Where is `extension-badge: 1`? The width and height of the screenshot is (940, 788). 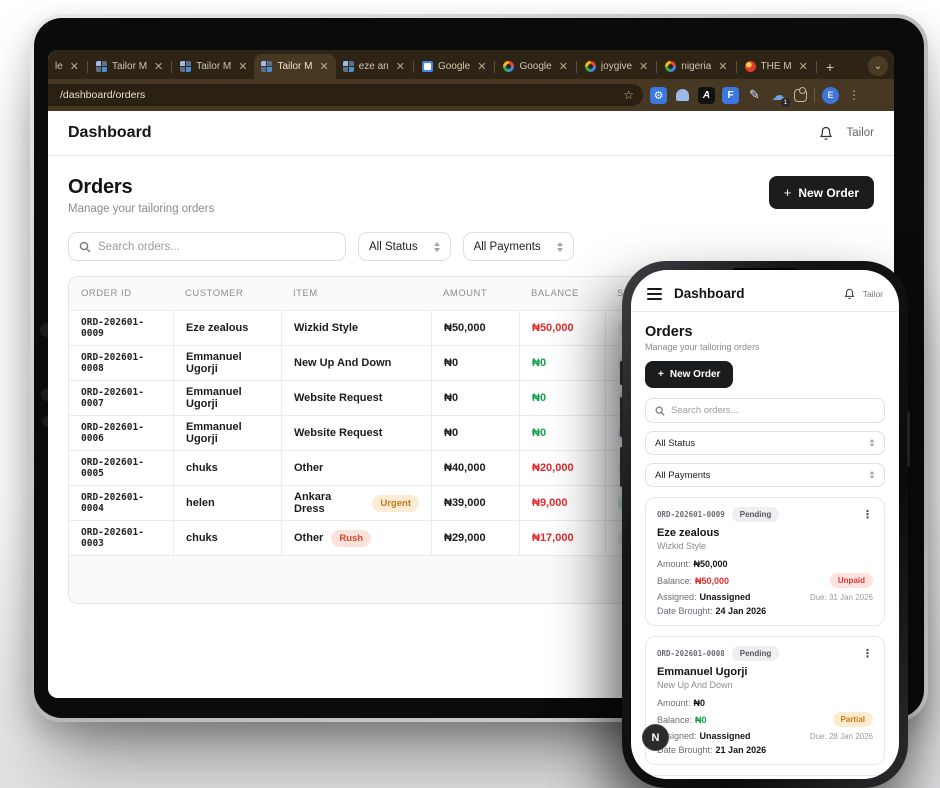
extension-badge: 1 is located at coordinates (785, 102).